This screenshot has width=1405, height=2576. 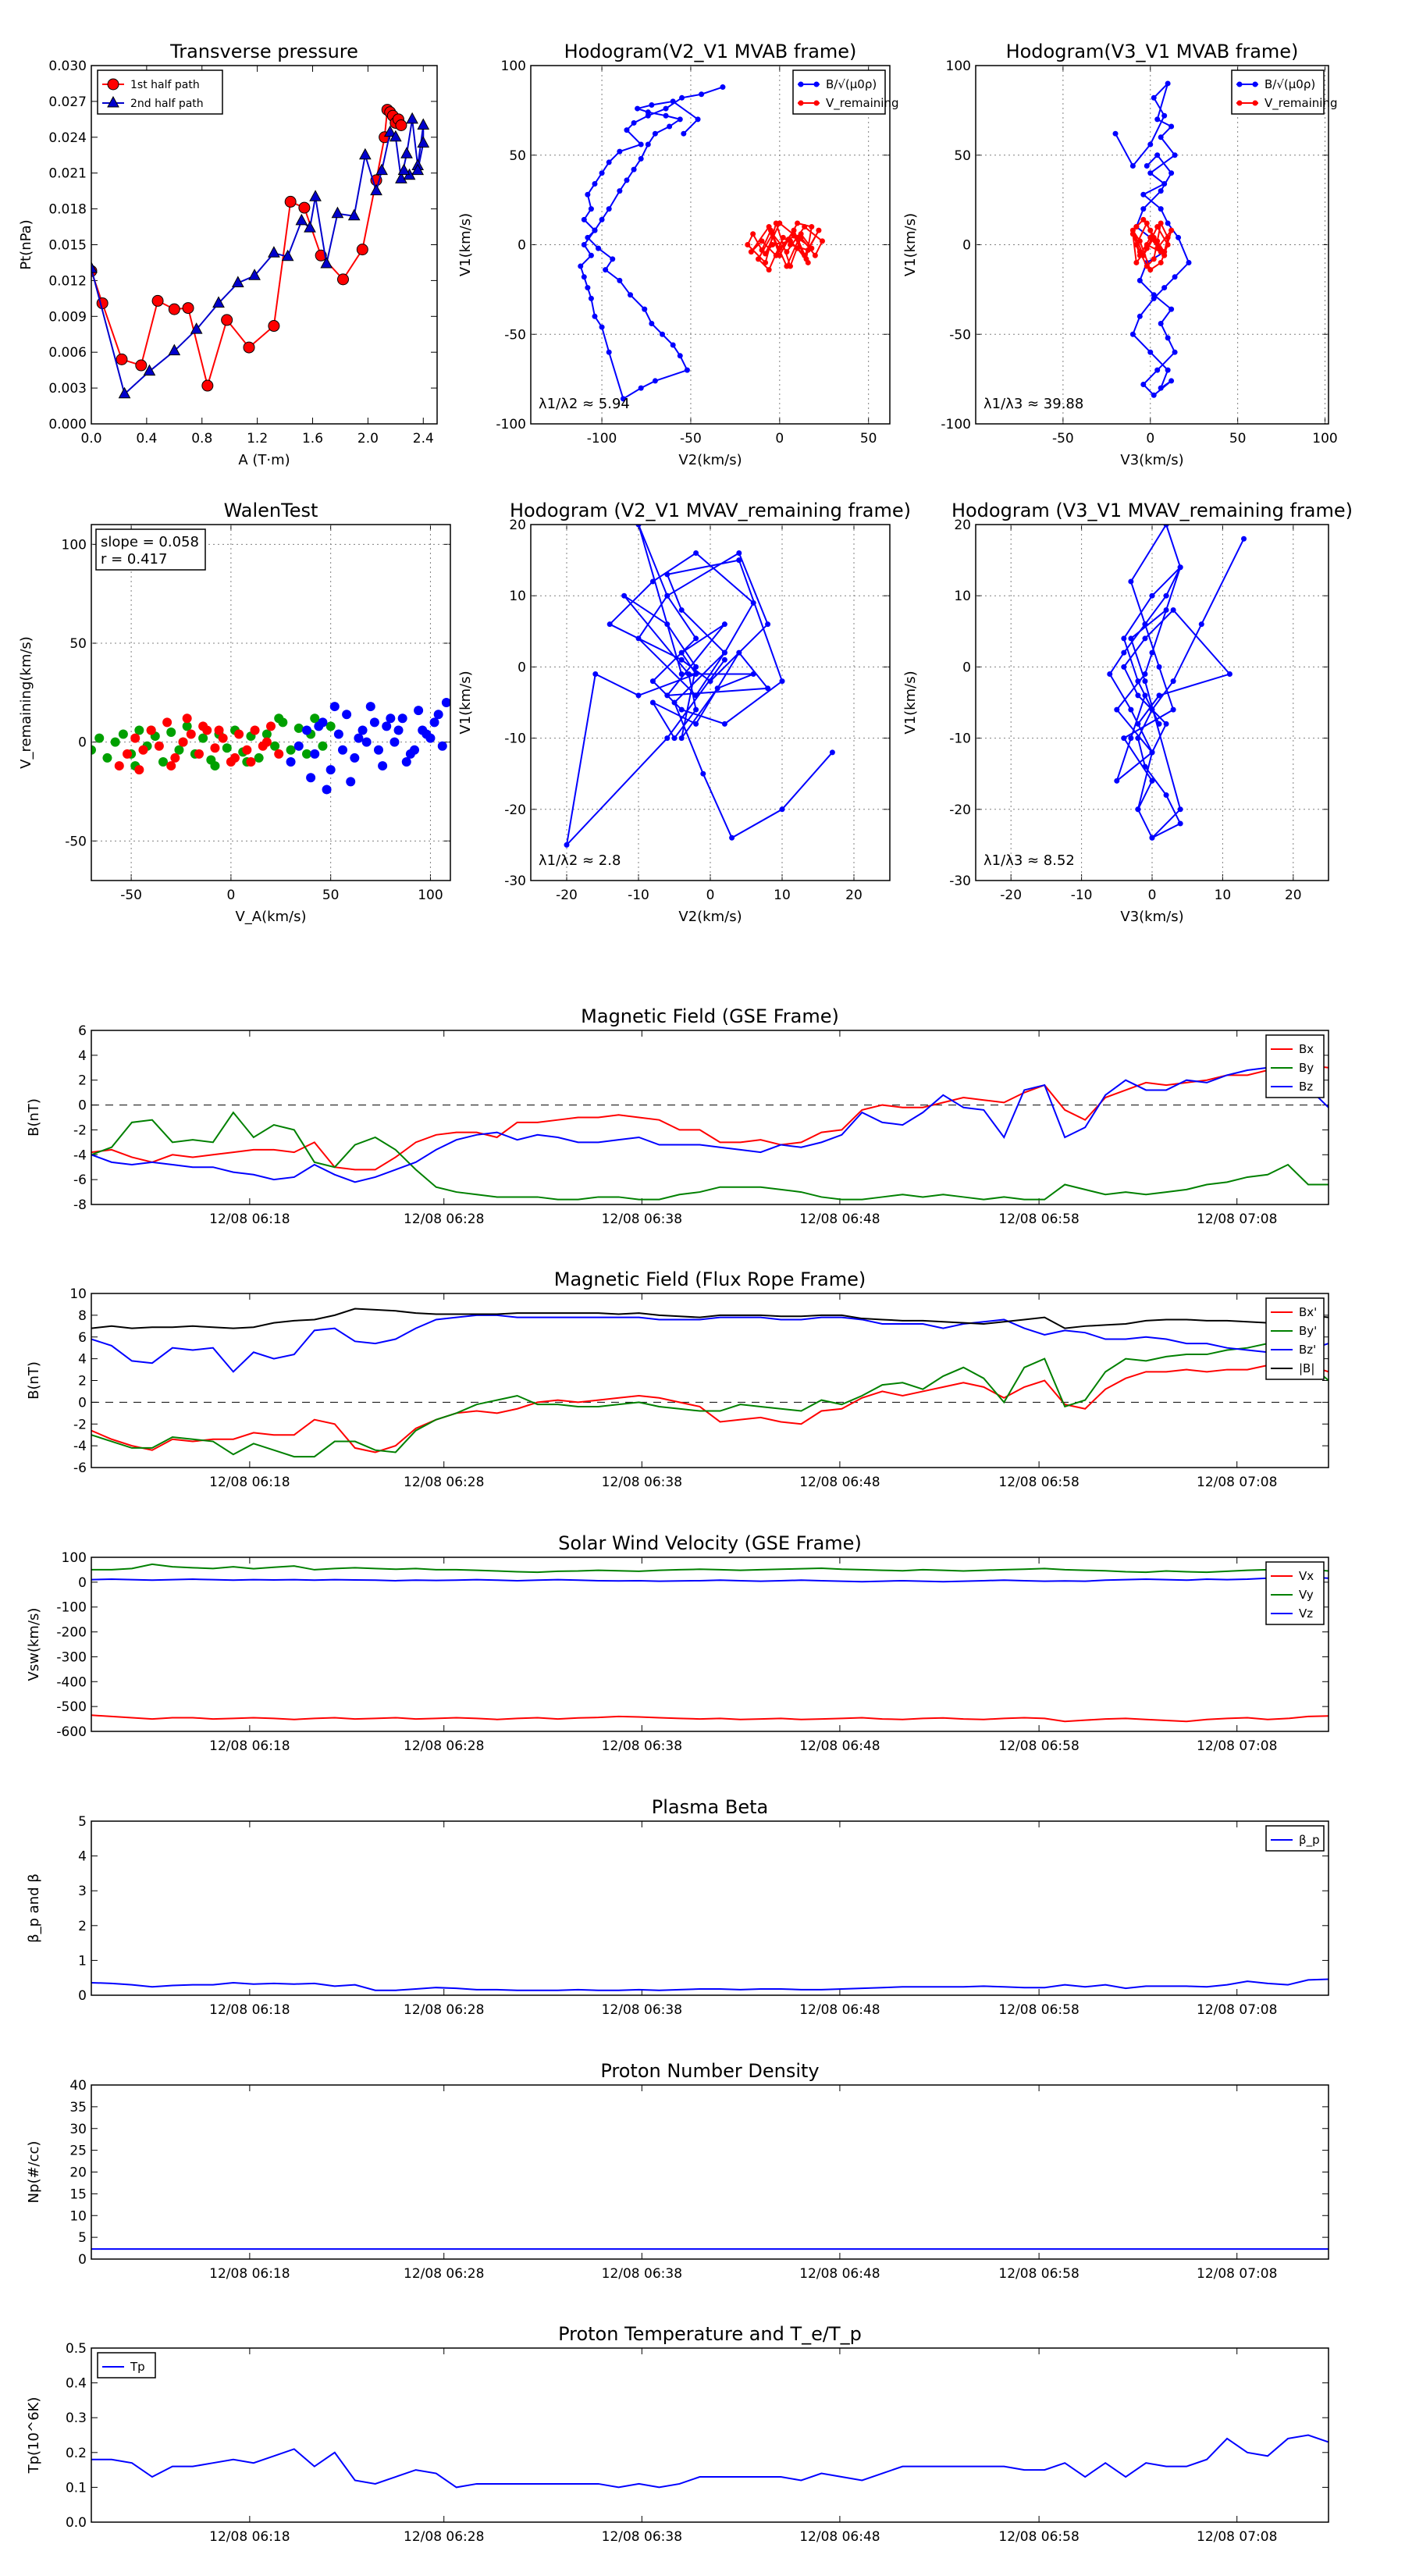 I want to click on x-tick-label: 0.8, so click(x=202, y=439).